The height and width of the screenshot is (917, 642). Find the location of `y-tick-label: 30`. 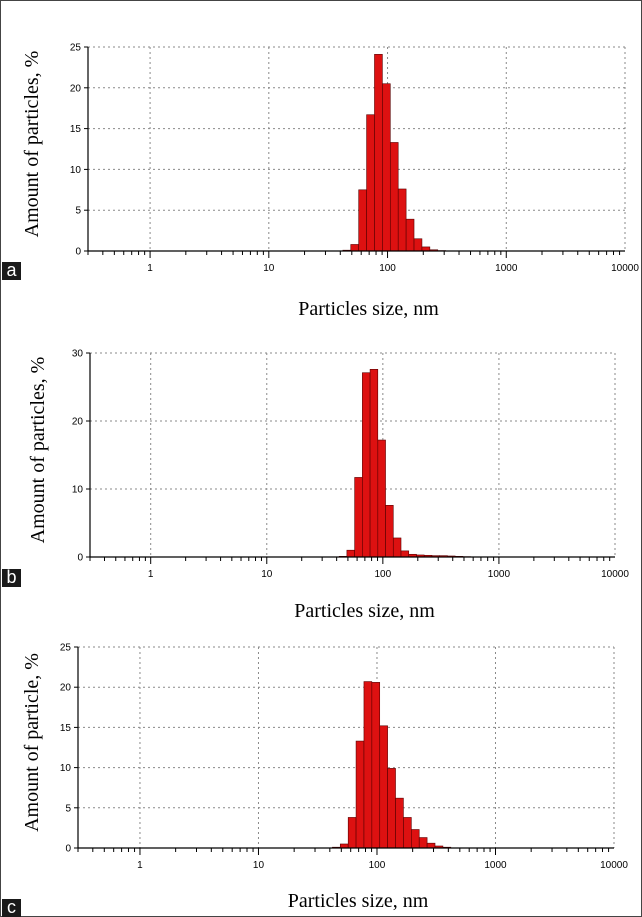

y-tick-label: 30 is located at coordinates (78, 354).